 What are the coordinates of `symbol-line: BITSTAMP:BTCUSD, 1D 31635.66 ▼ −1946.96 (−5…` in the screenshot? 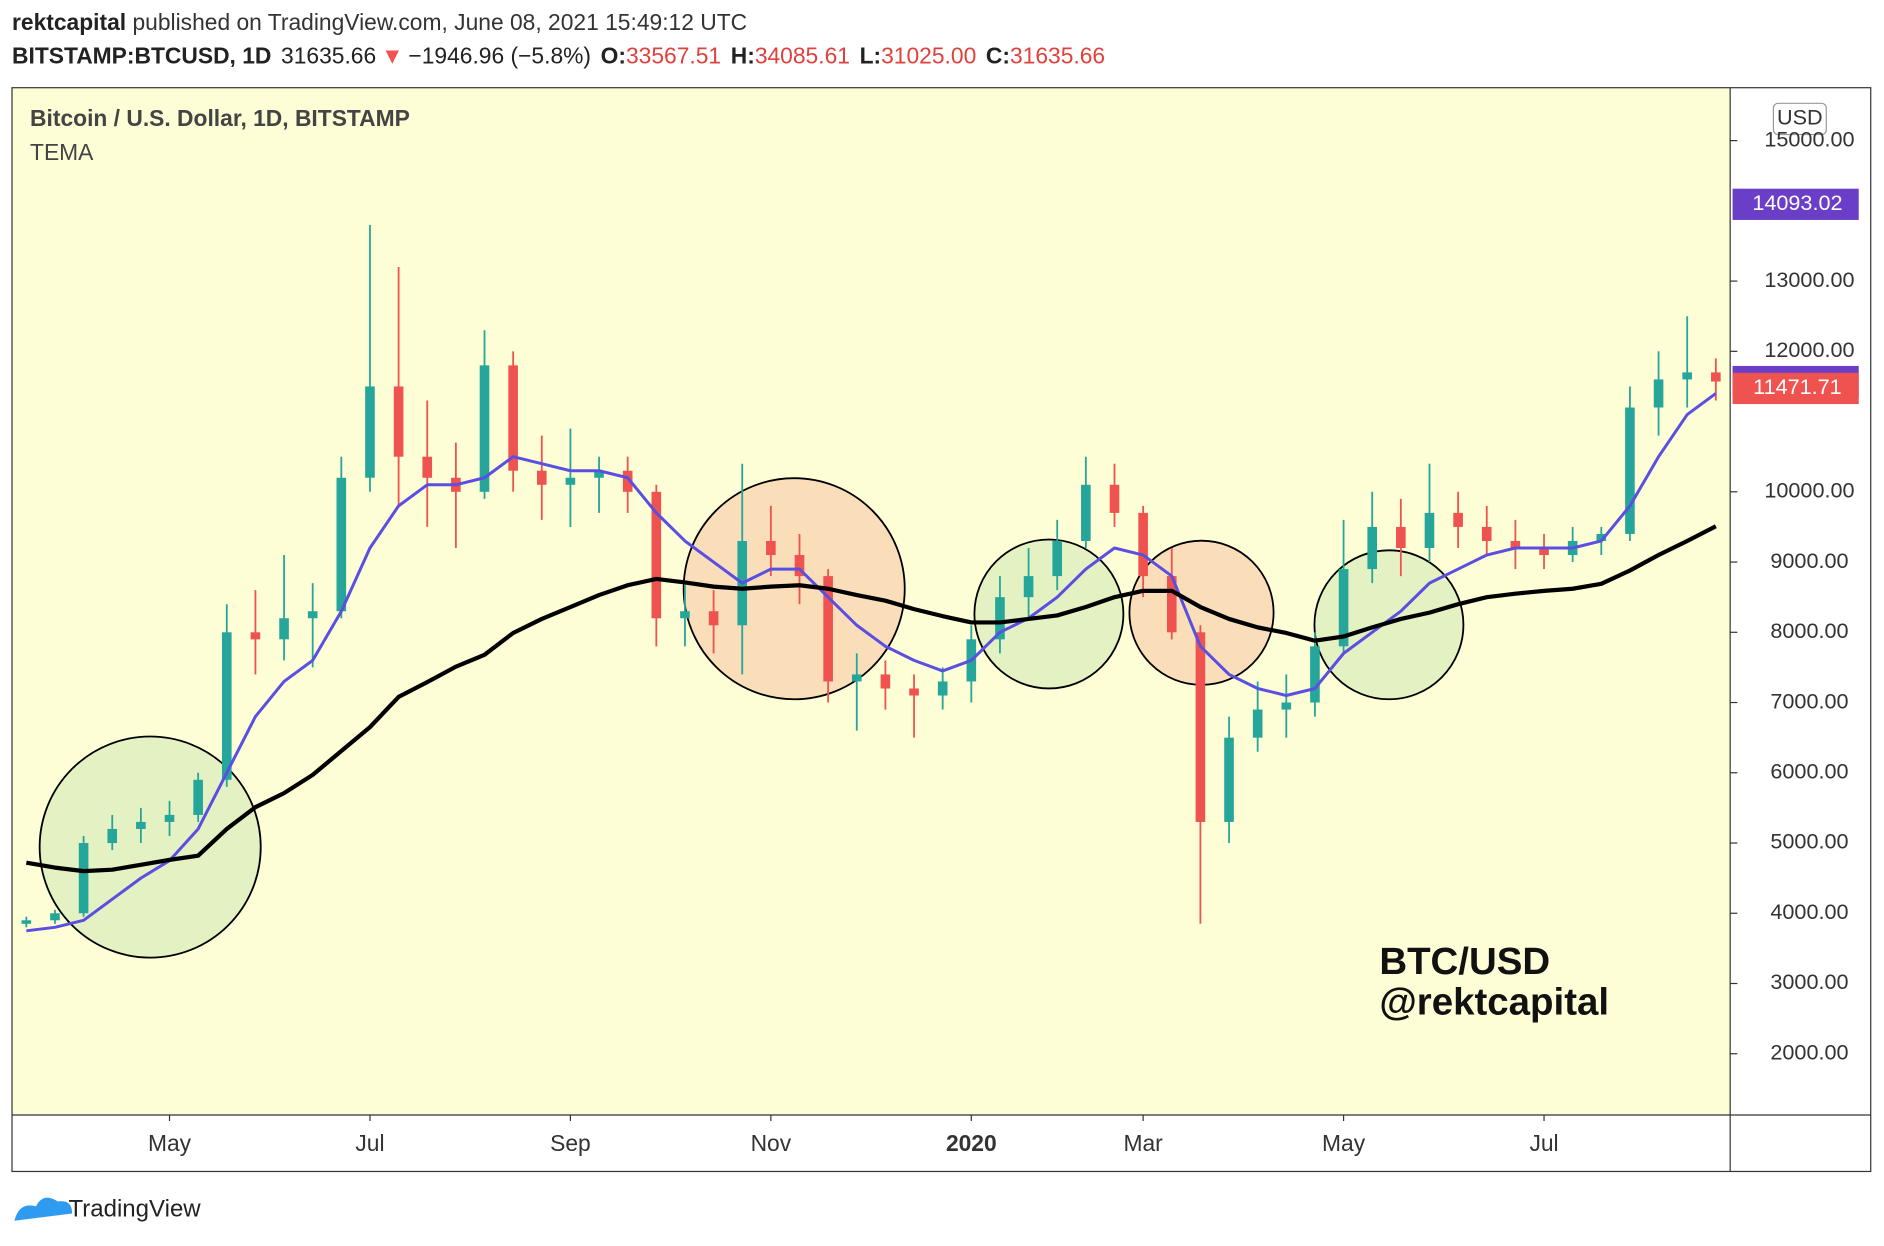 It's located at (558, 56).